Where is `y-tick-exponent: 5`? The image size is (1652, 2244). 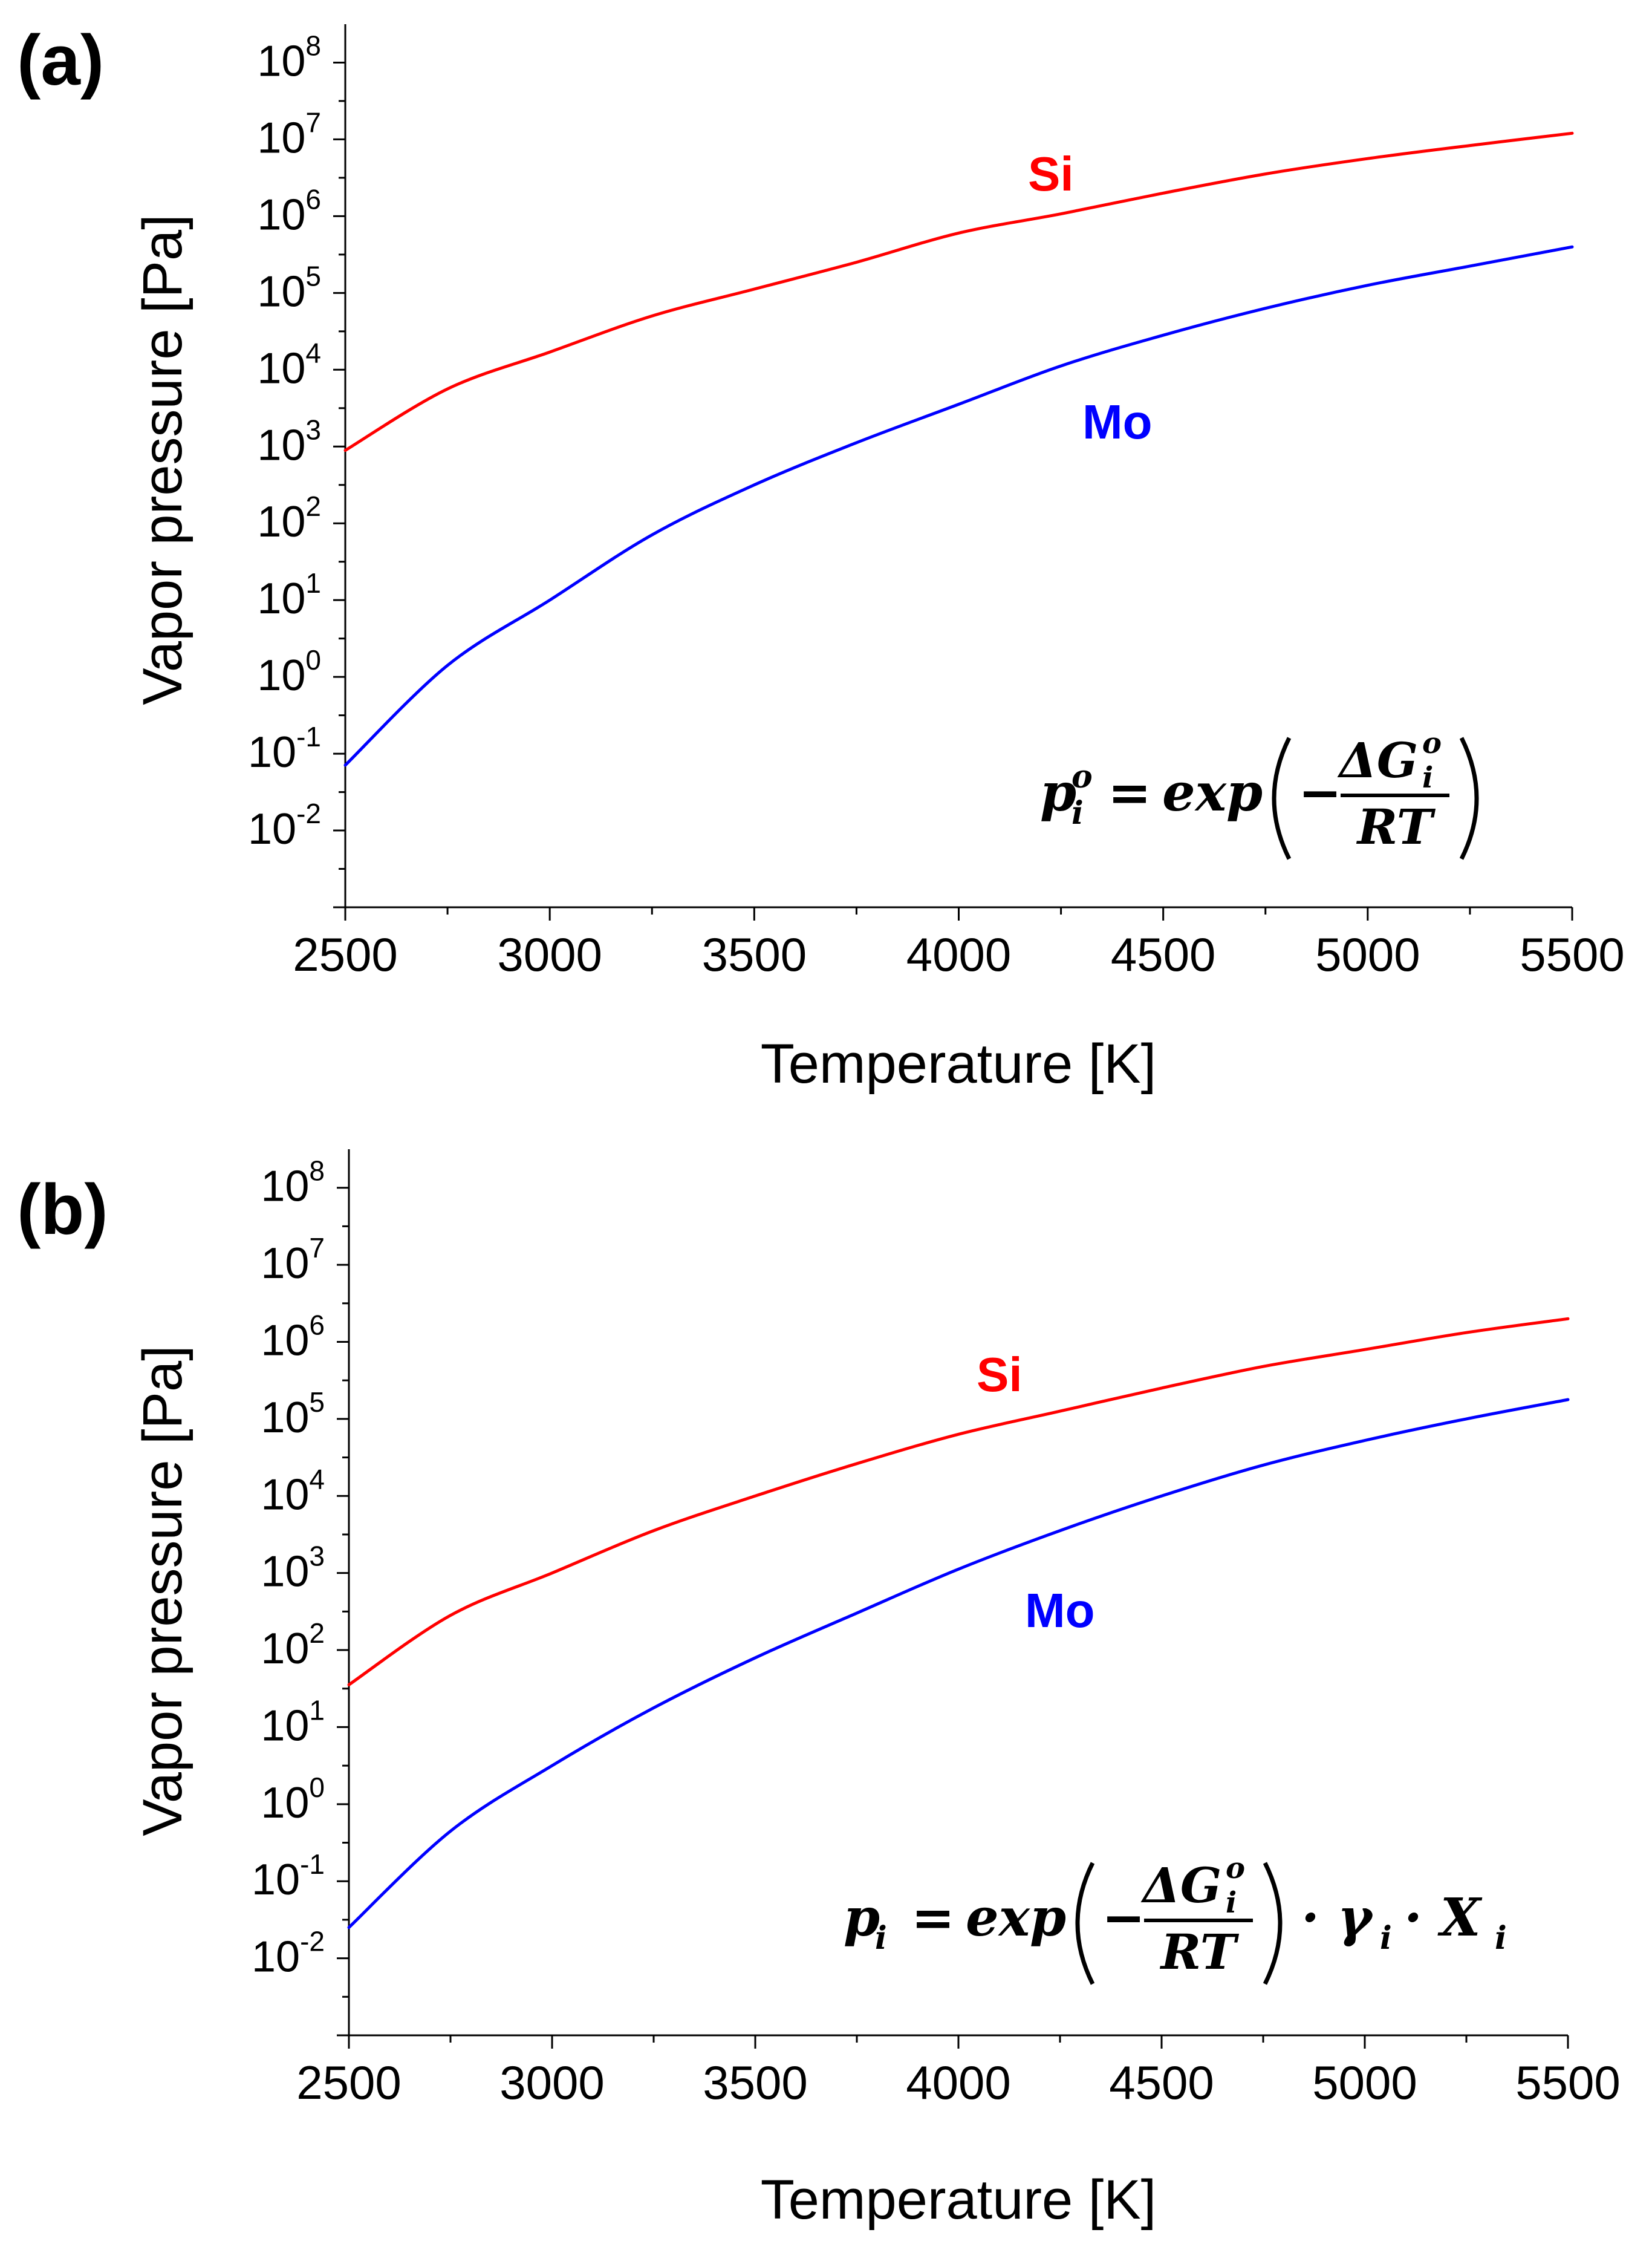
y-tick-exponent: 5 is located at coordinates (317, 1402).